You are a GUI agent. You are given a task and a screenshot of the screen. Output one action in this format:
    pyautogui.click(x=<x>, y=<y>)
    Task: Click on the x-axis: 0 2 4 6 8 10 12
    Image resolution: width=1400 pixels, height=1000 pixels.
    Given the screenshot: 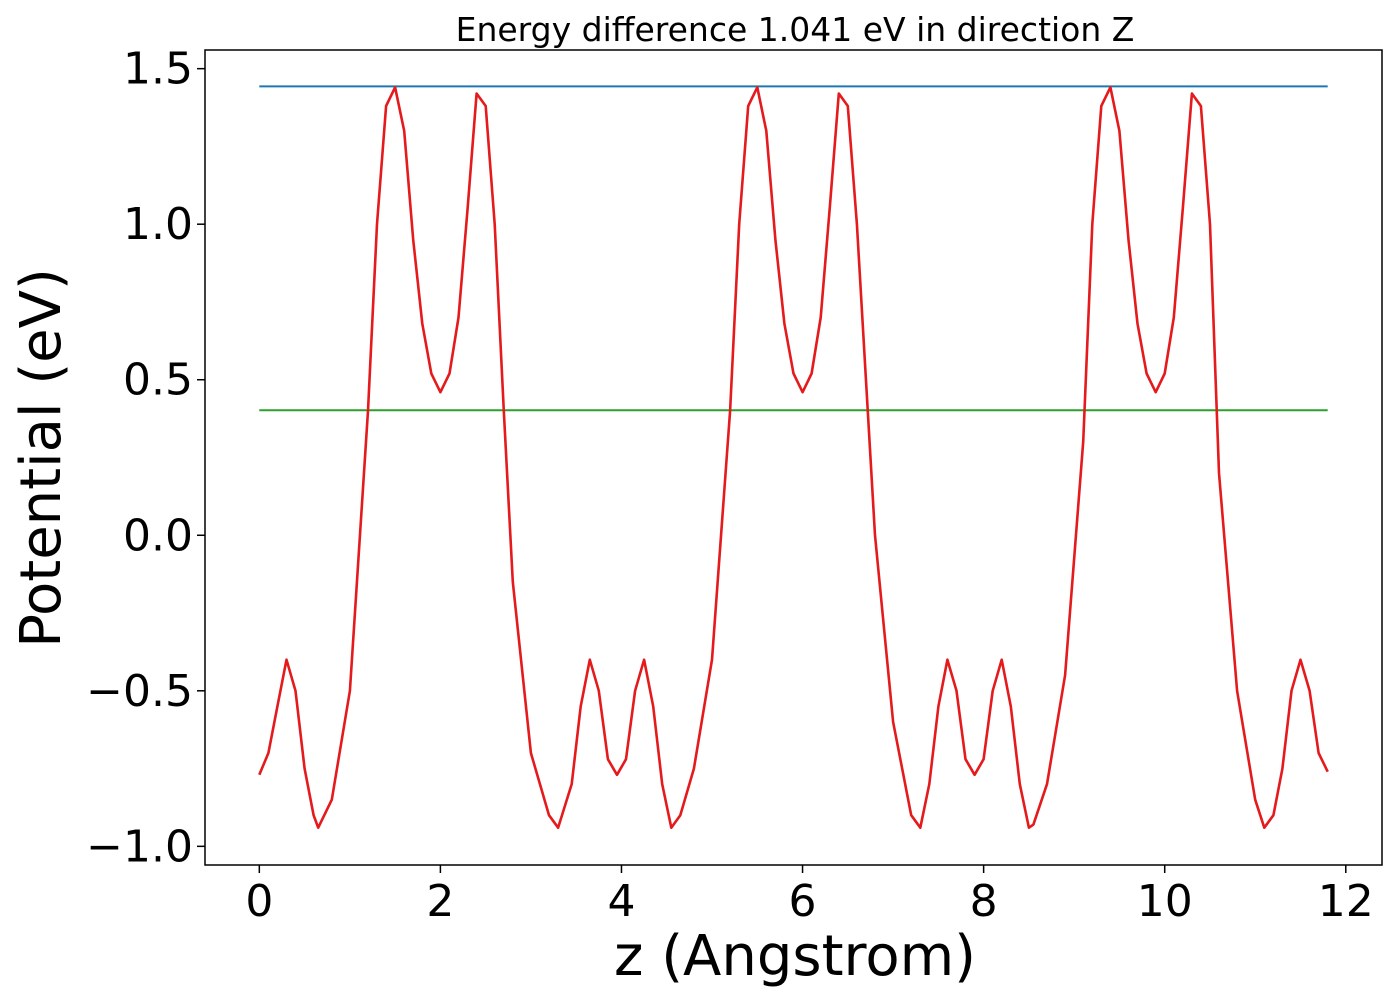 What is the action you would take?
    pyautogui.click(x=809, y=896)
    